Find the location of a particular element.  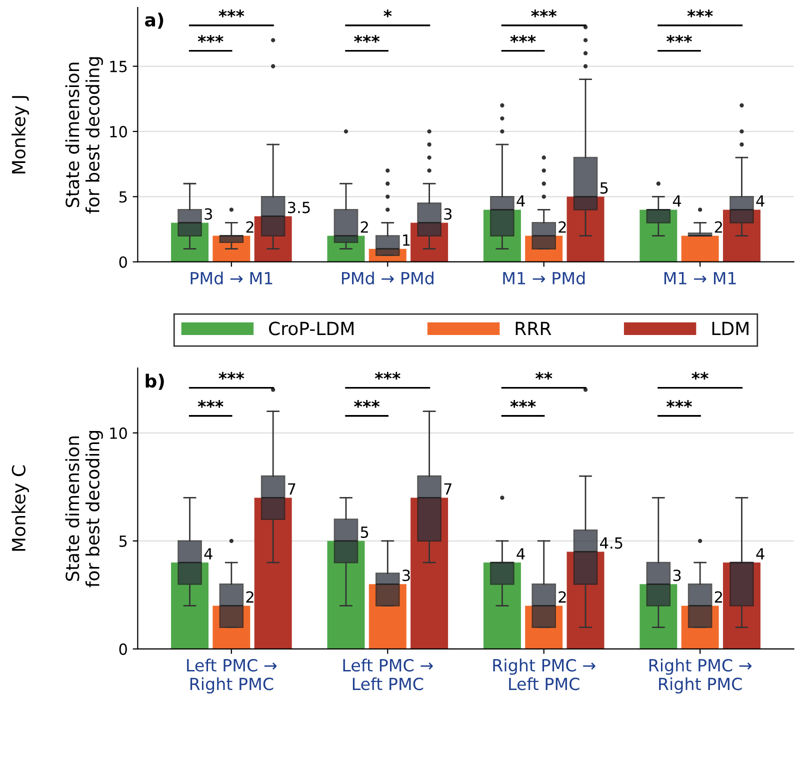

data-label: 1 is located at coordinates (406, 240).